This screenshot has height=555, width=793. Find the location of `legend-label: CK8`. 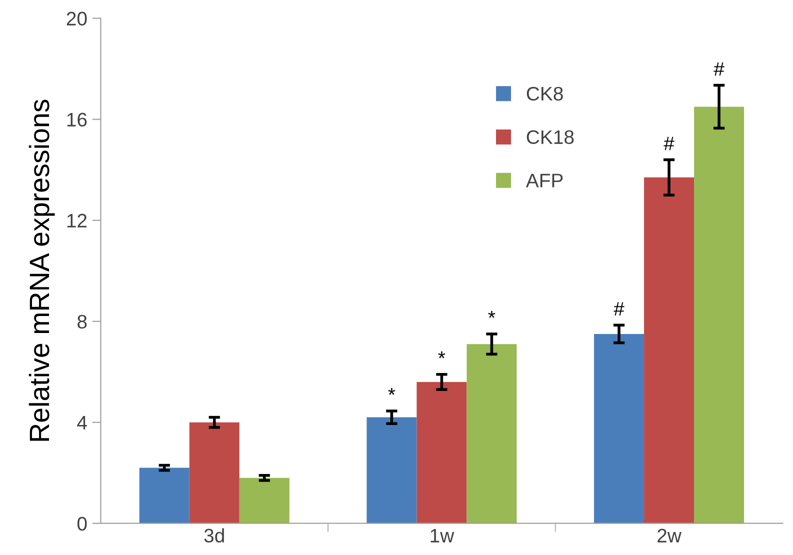

legend-label: CK8 is located at coordinates (544, 93).